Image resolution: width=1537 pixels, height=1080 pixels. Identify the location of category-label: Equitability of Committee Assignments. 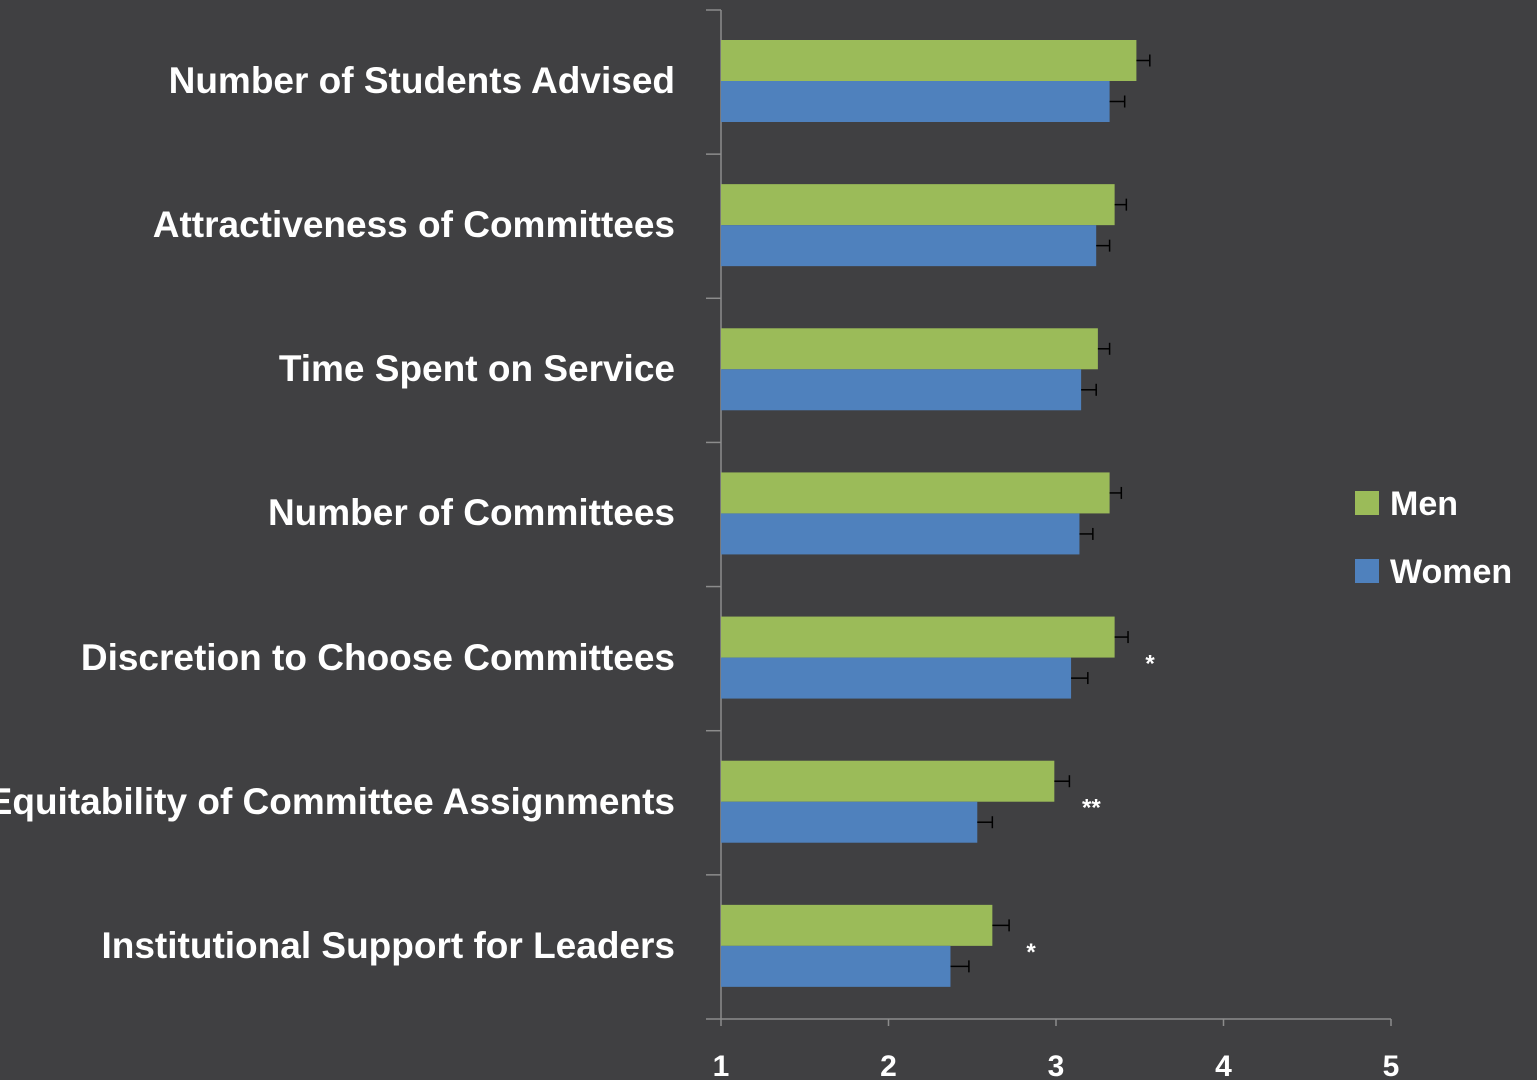
(337, 802).